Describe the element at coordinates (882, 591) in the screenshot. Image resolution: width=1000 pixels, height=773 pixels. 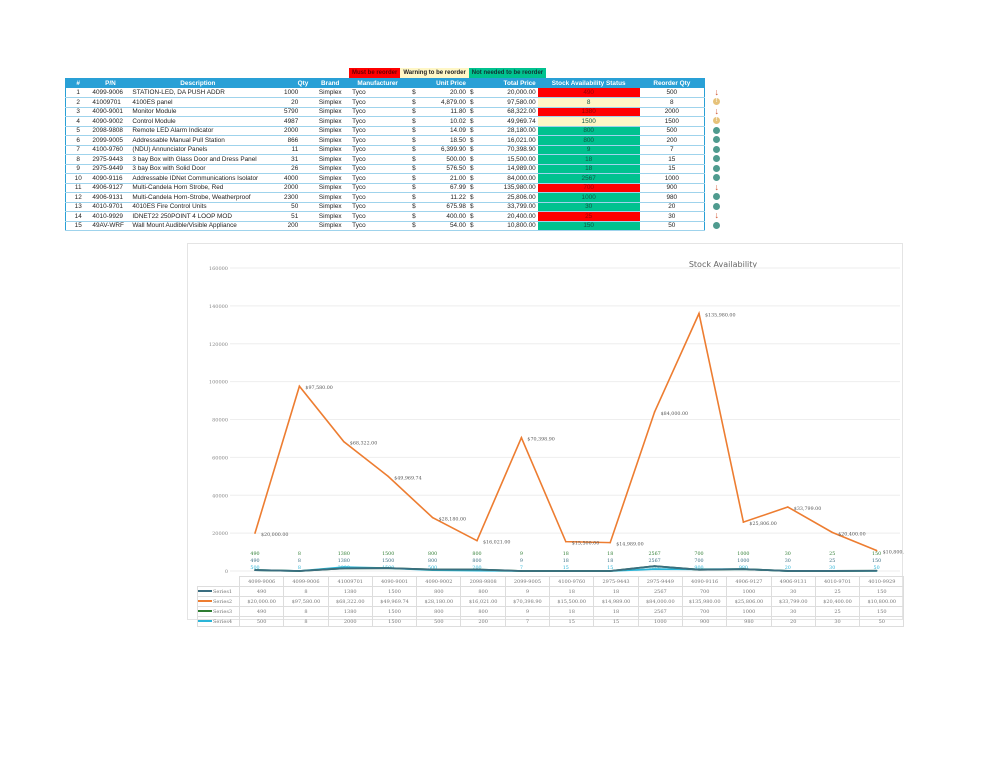
I see `series-value: 150` at that location.